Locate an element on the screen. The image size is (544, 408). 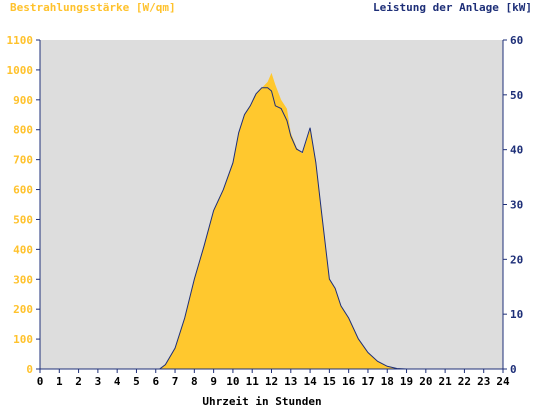
left-tick-label: 1000 is located at coordinates (20, 70).